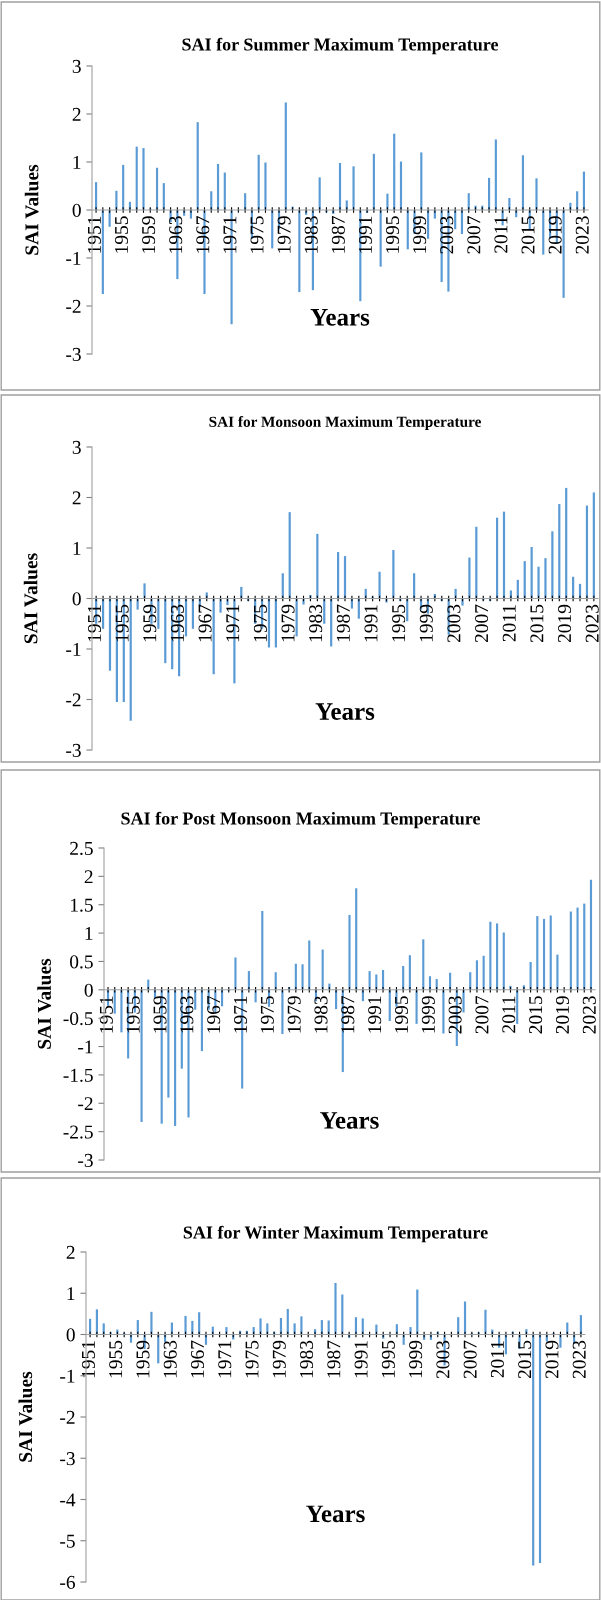 The height and width of the screenshot is (1600, 601). What do you see at coordinates (67, 1582) in the screenshot?
I see `y-tick-label: -6` at bounding box center [67, 1582].